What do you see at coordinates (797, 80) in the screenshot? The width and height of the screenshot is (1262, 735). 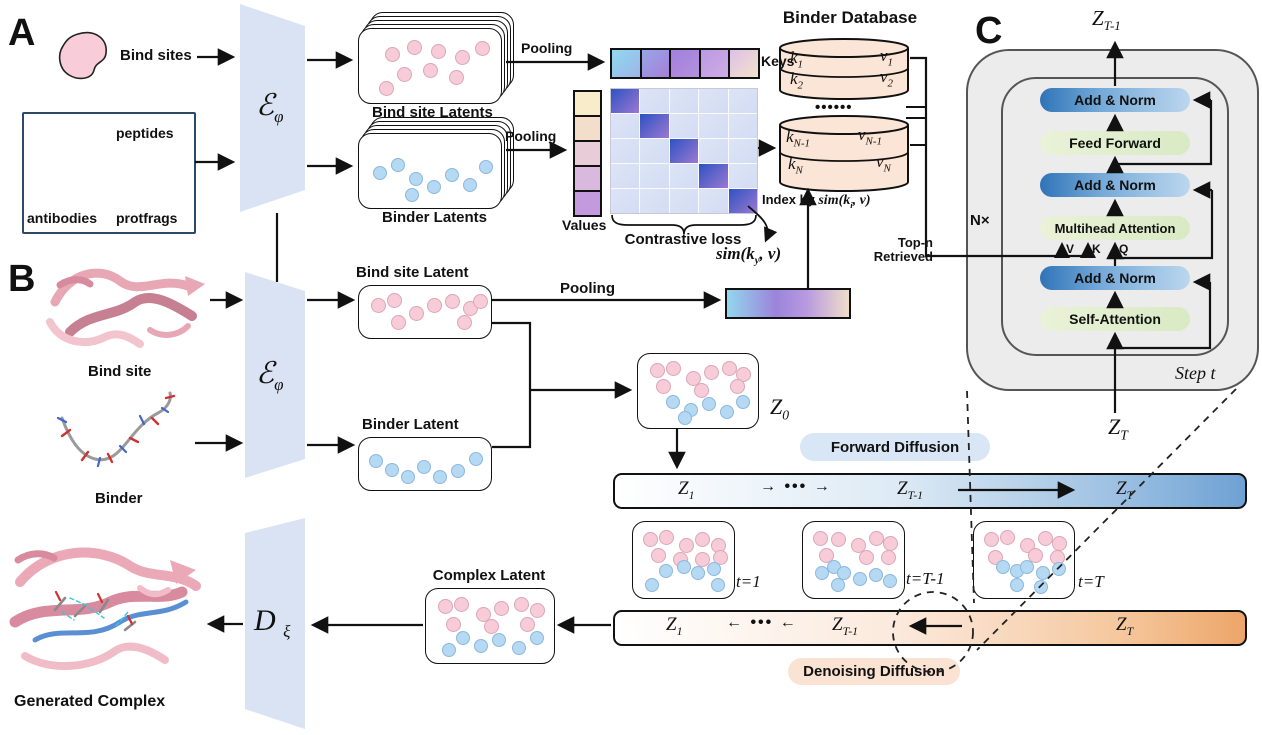 I see `db-key-2: k2` at bounding box center [797, 80].